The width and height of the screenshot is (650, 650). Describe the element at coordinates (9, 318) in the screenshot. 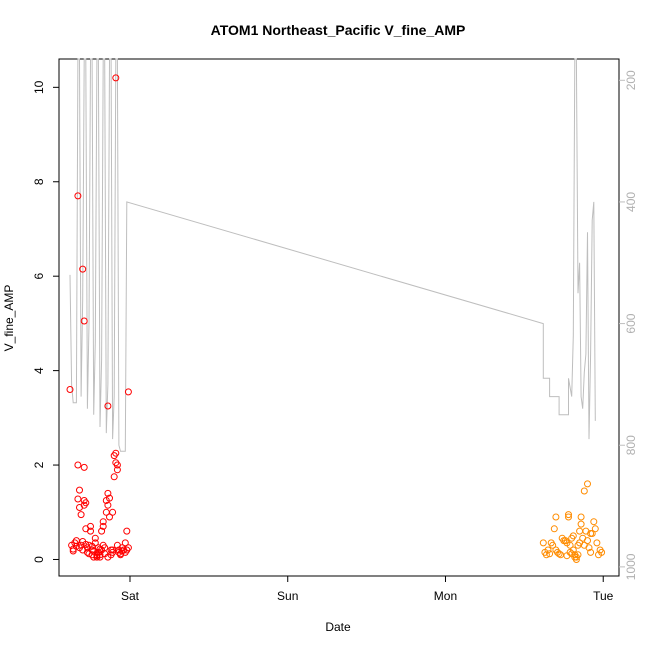

I see `y-axis-label: V_fine_AMP` at that location.